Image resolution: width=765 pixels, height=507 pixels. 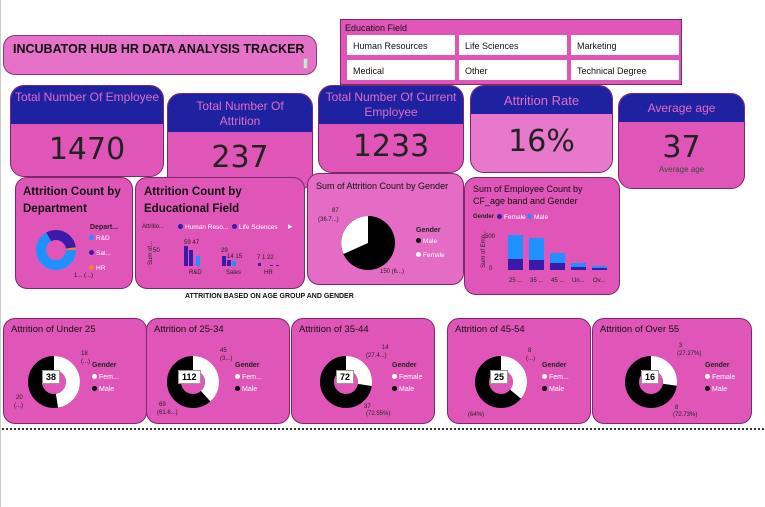 I want to click on bar-35-male, so click(x=536, y=249).